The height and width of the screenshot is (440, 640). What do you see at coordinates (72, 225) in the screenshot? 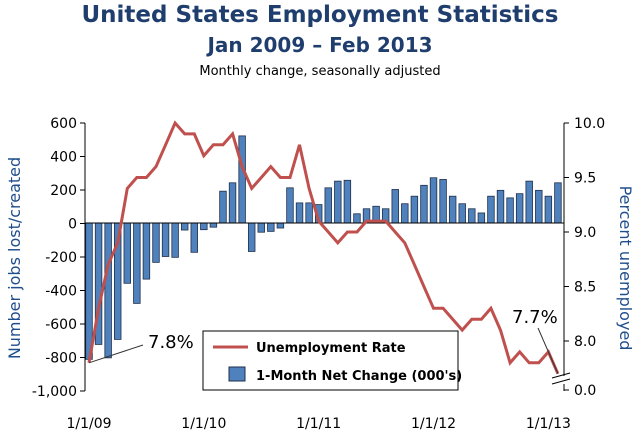
I see `y-tick-label: 0` at bounding box center [72, 225].